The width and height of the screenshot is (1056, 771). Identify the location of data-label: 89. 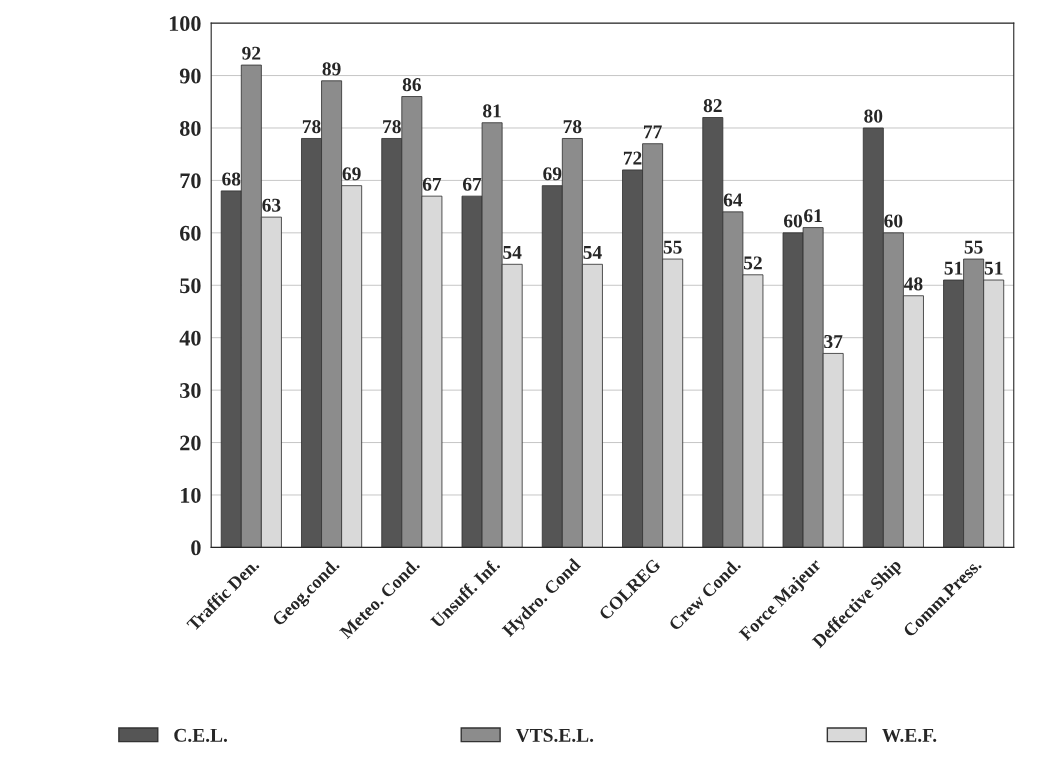
(331, 69).